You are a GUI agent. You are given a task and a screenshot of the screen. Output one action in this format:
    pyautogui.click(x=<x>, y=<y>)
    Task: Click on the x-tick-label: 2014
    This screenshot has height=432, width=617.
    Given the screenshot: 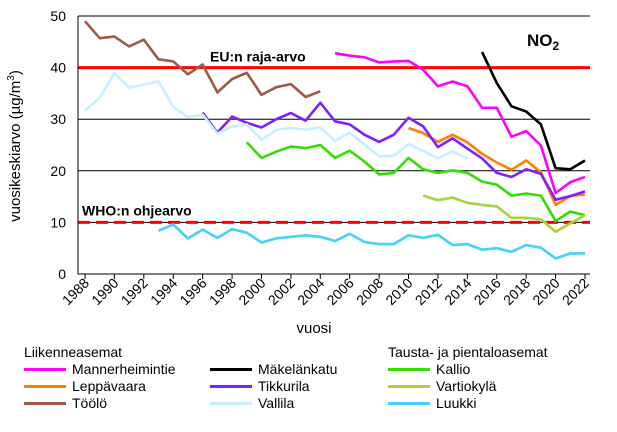 What is the action you would take?
    pyautogui.click(x=457, y=291)
    